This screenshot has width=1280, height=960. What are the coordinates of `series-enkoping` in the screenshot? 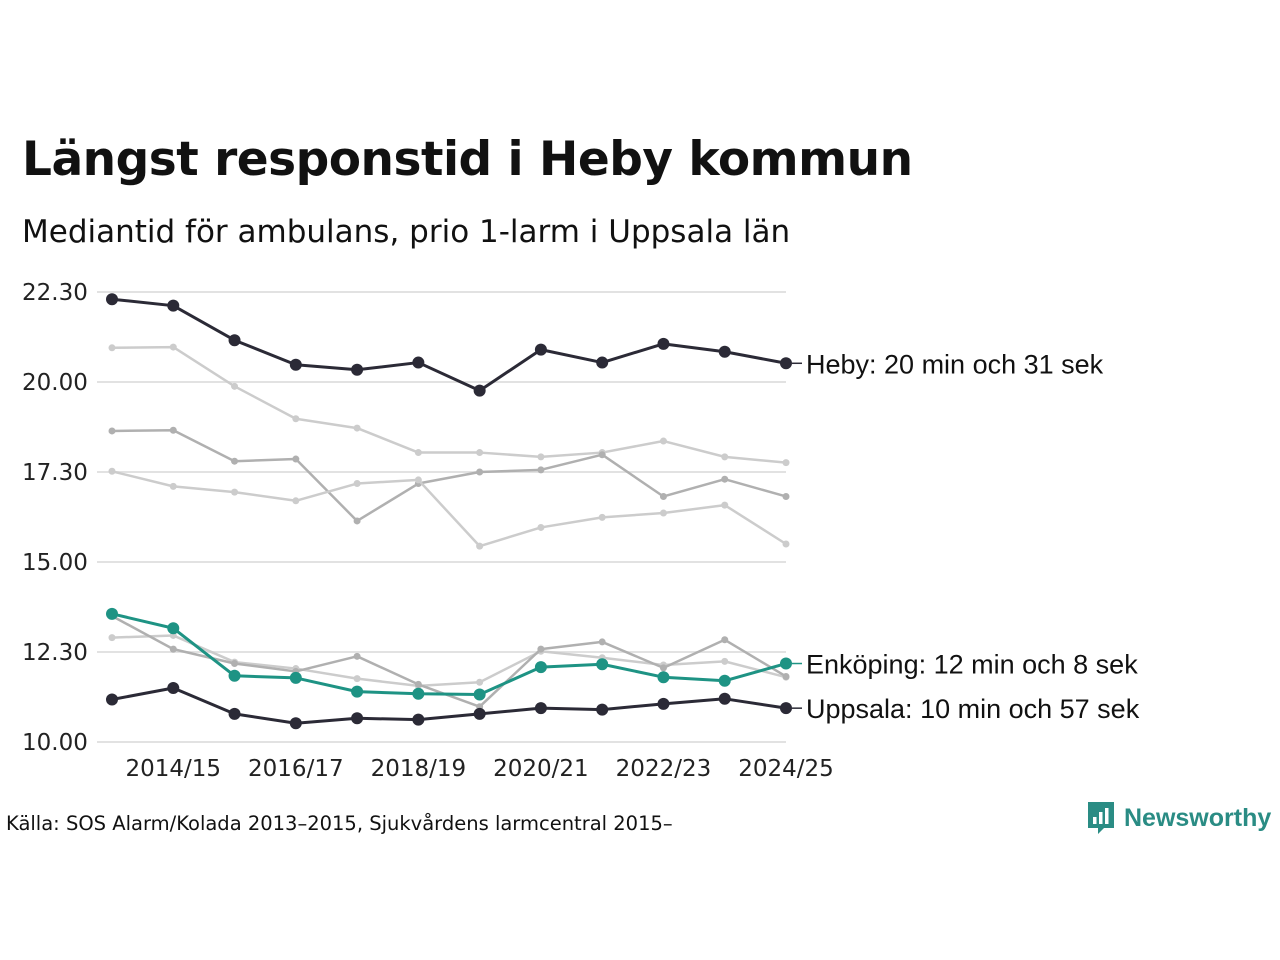 It's located at (449, 654).